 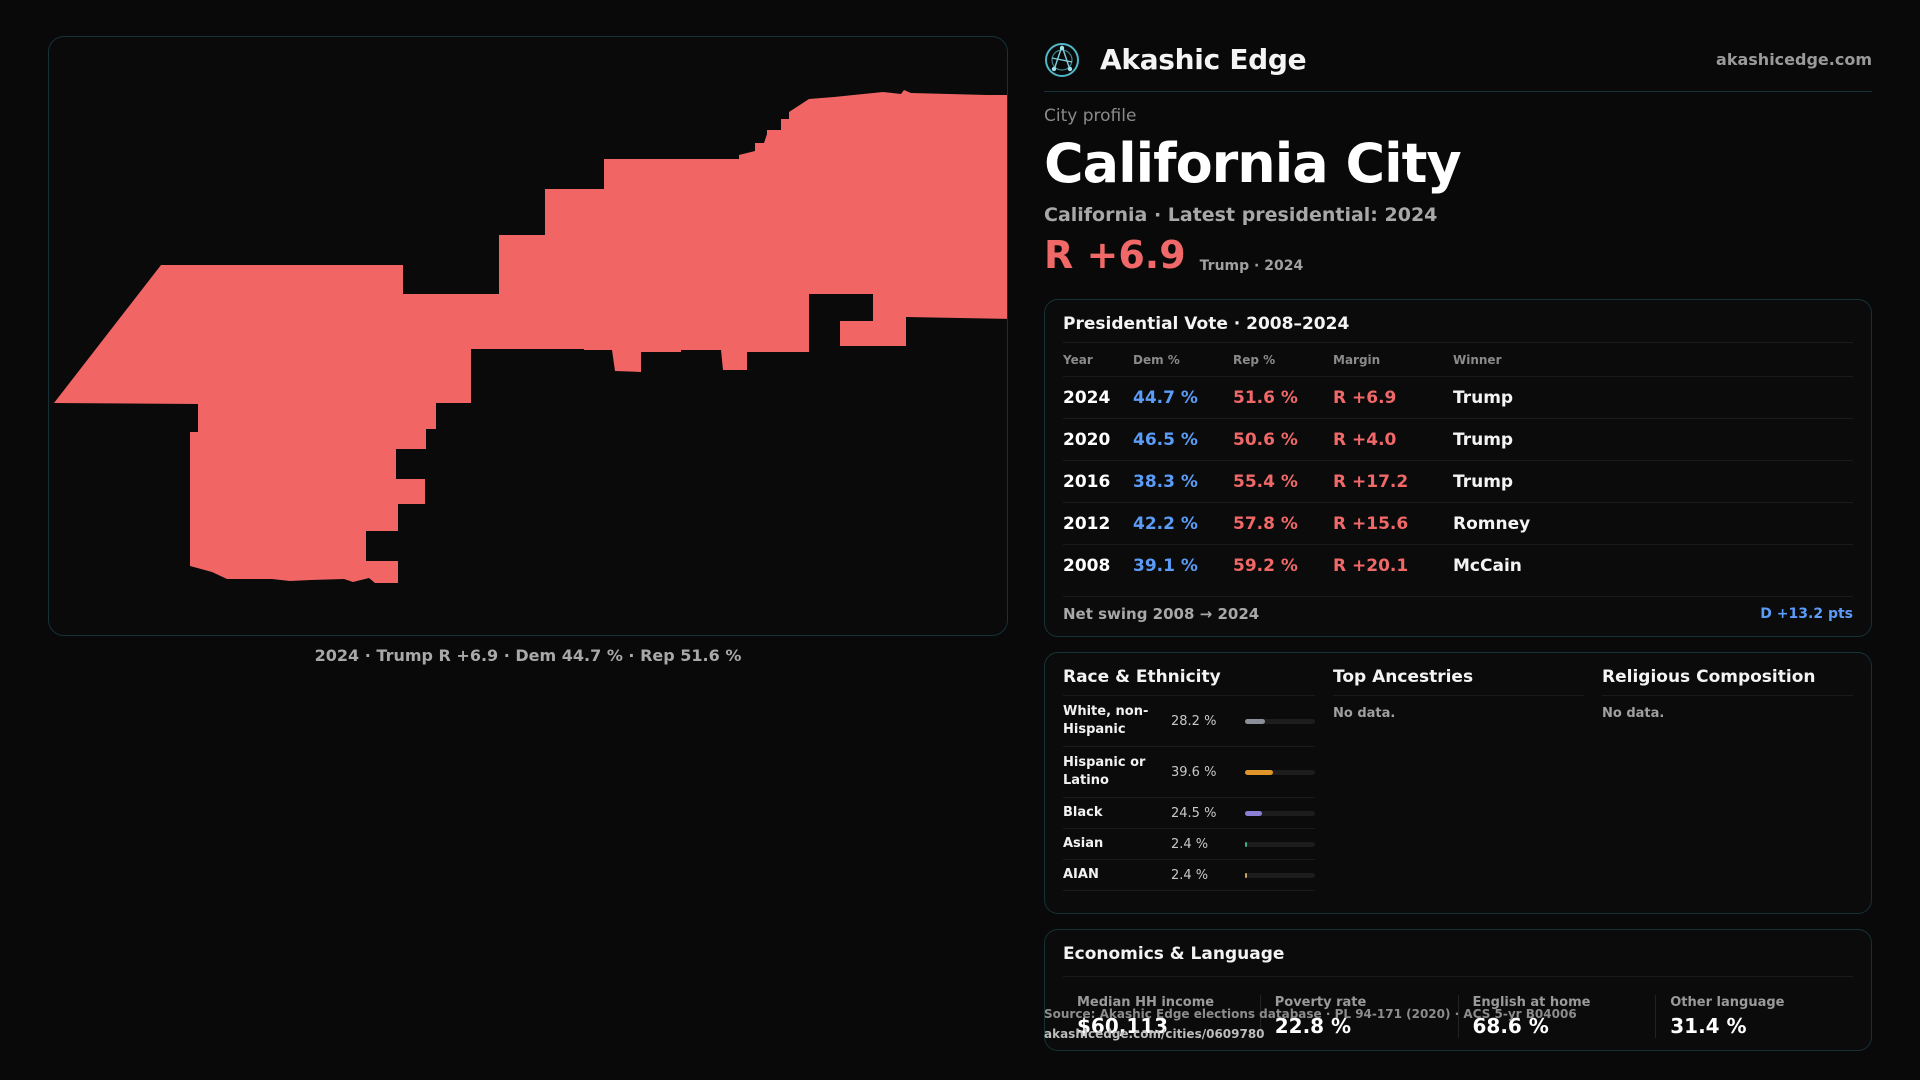 What do you see at coordinates (1161, 613) in the screenshot?
I see `net-swing-label: Net swing 2008 → 2024` at bounding box center [1161, 613].